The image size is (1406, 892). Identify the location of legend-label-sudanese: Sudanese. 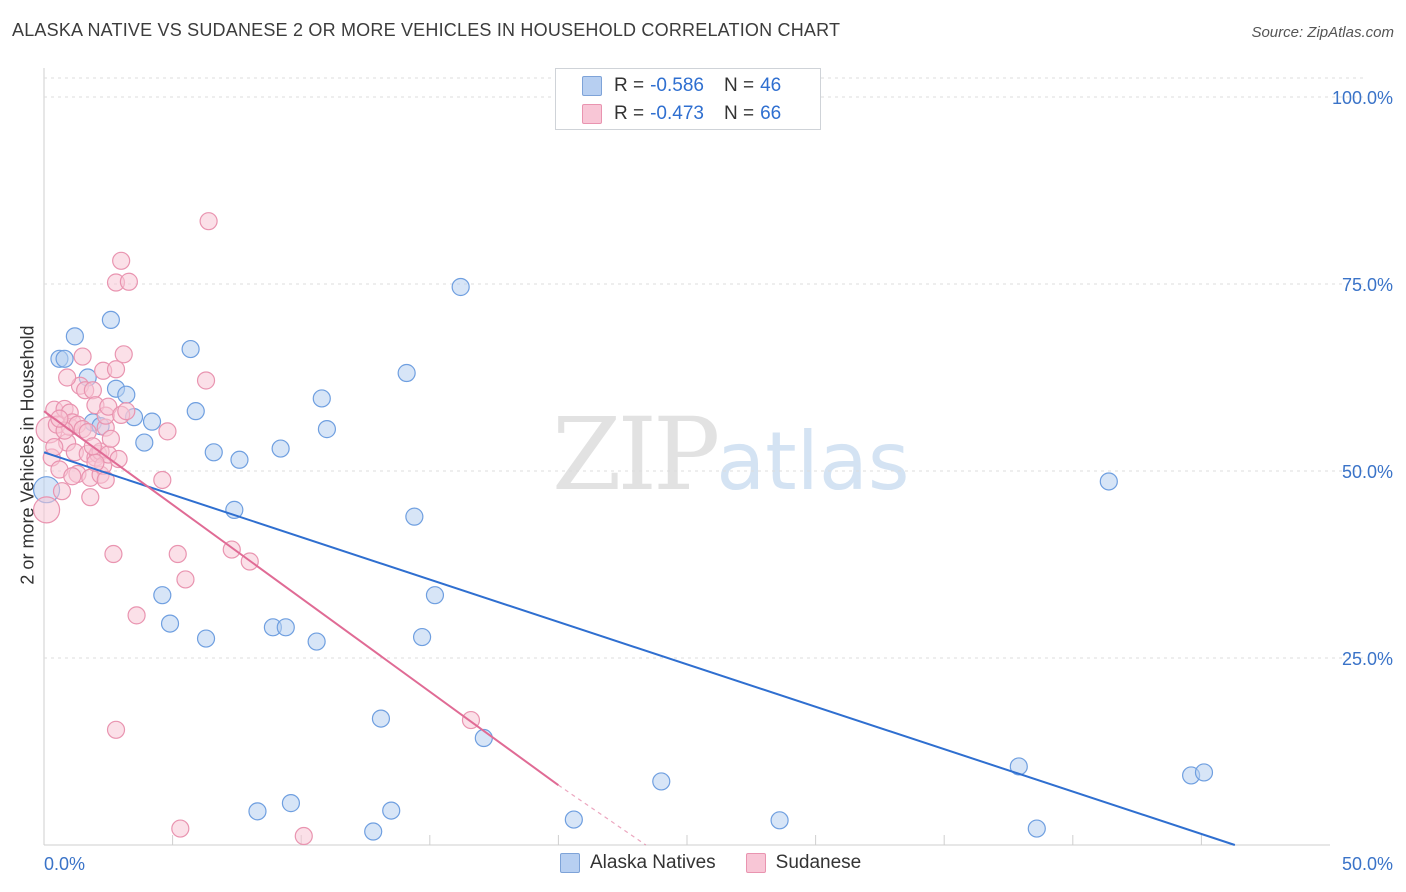
(818, 862).